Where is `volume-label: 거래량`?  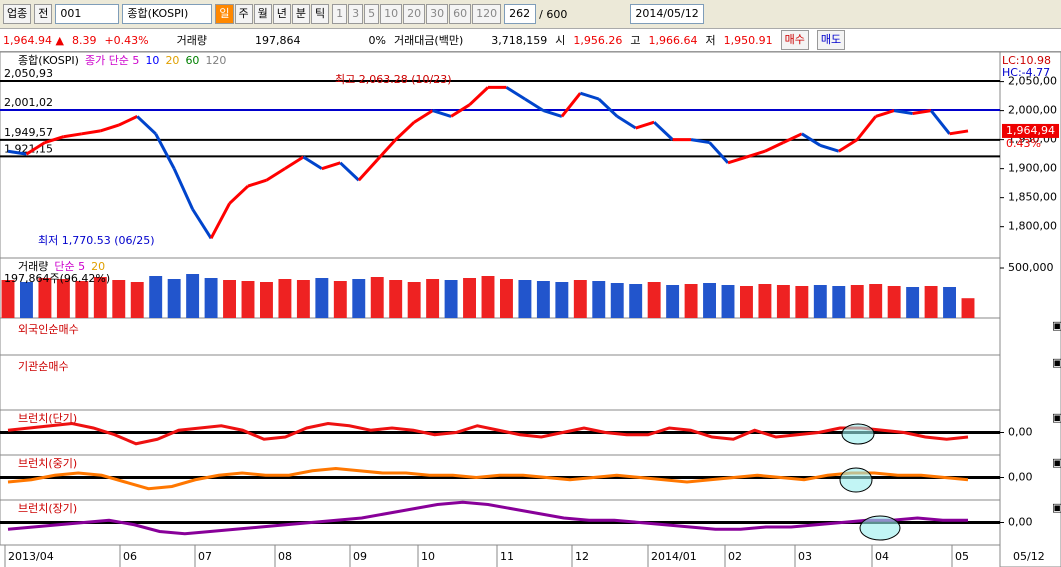 volume-label: 거래량 is located at coordinates (191, 40).